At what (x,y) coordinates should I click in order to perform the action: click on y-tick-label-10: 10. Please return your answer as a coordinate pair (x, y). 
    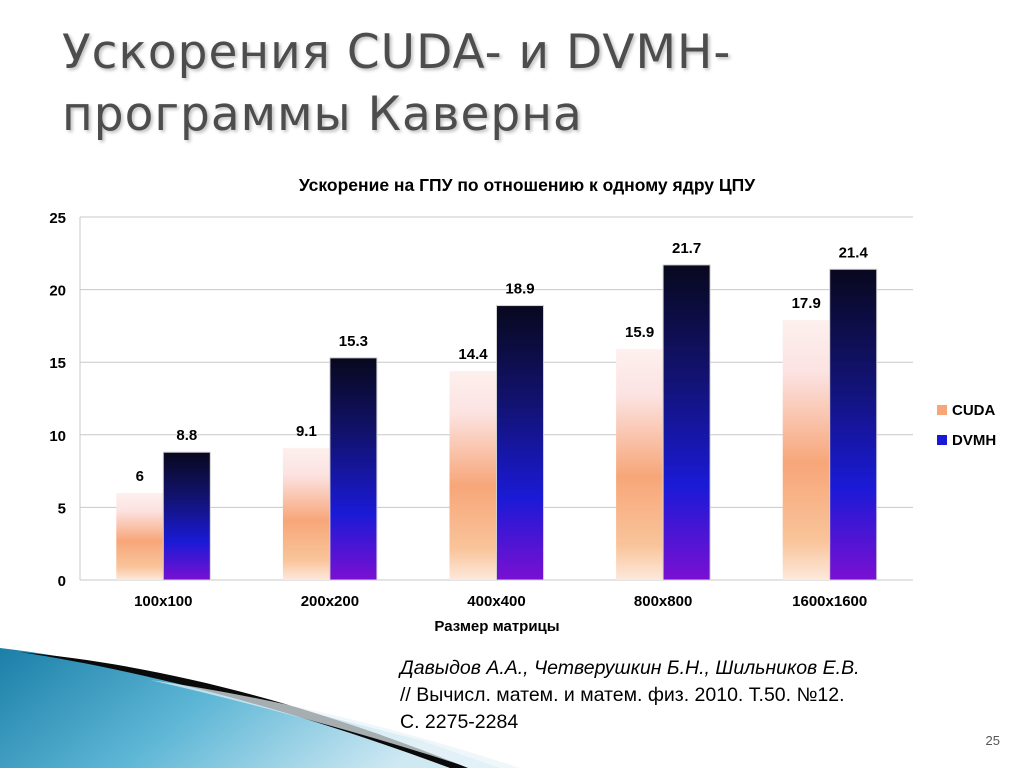
    Looking at the image, I should click on (57, 436).